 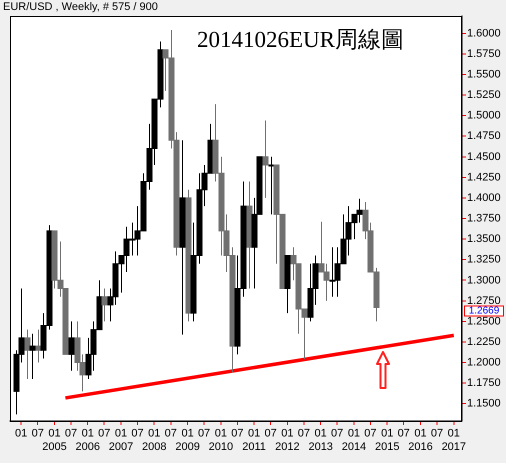 I want to click on x-tick-label: 01 2006, so click(x=87, y=440).